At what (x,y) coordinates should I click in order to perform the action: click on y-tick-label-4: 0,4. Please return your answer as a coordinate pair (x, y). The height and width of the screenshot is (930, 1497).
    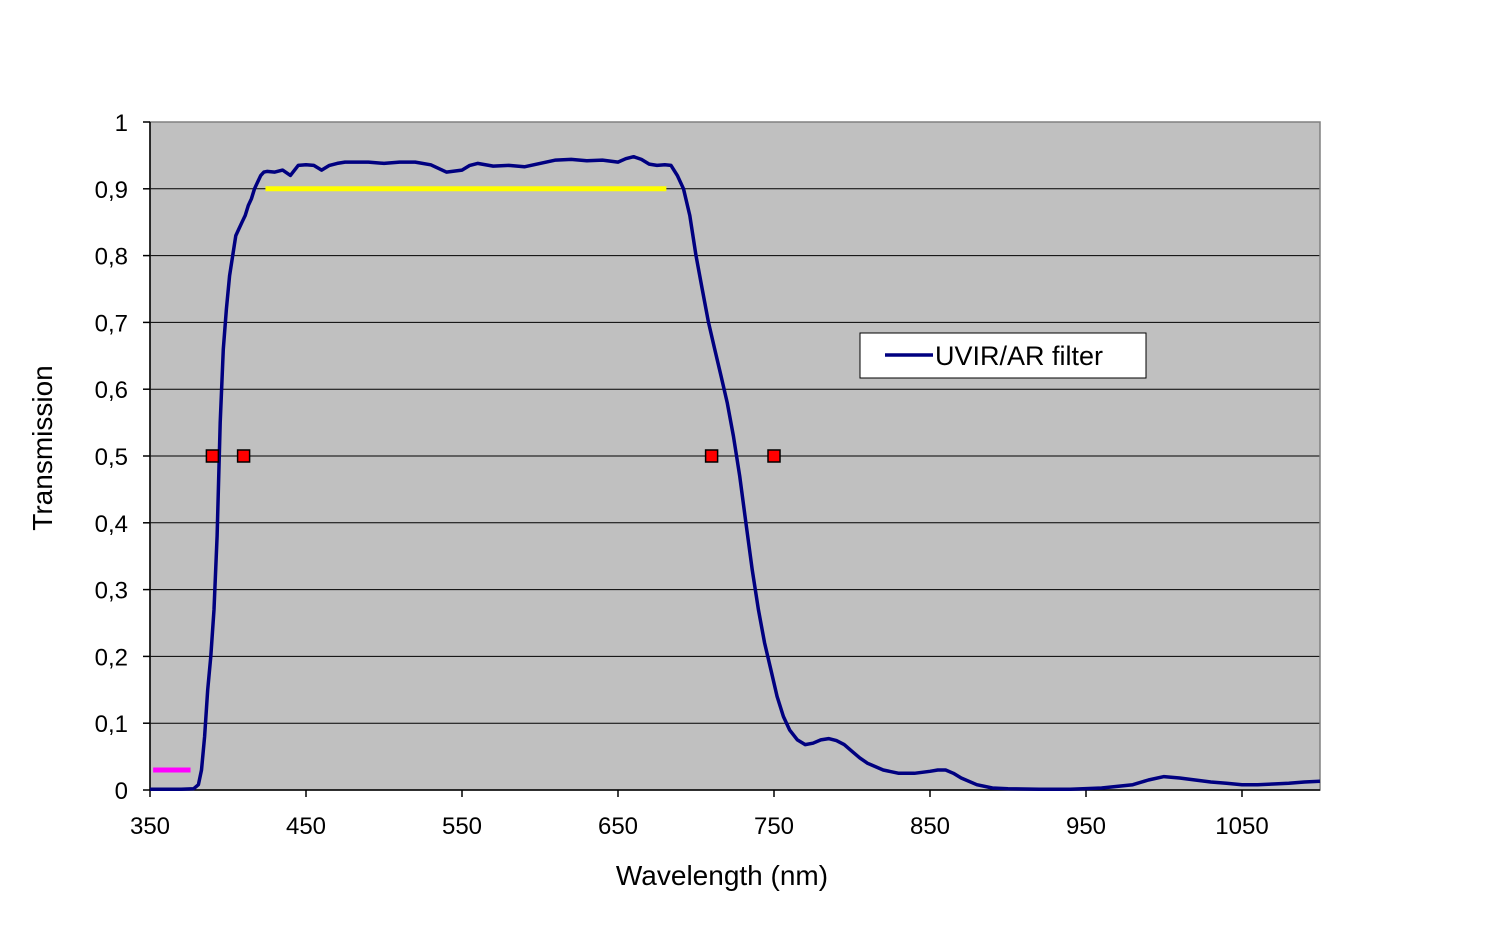
    Looking at the image, I should click on (111, 524).